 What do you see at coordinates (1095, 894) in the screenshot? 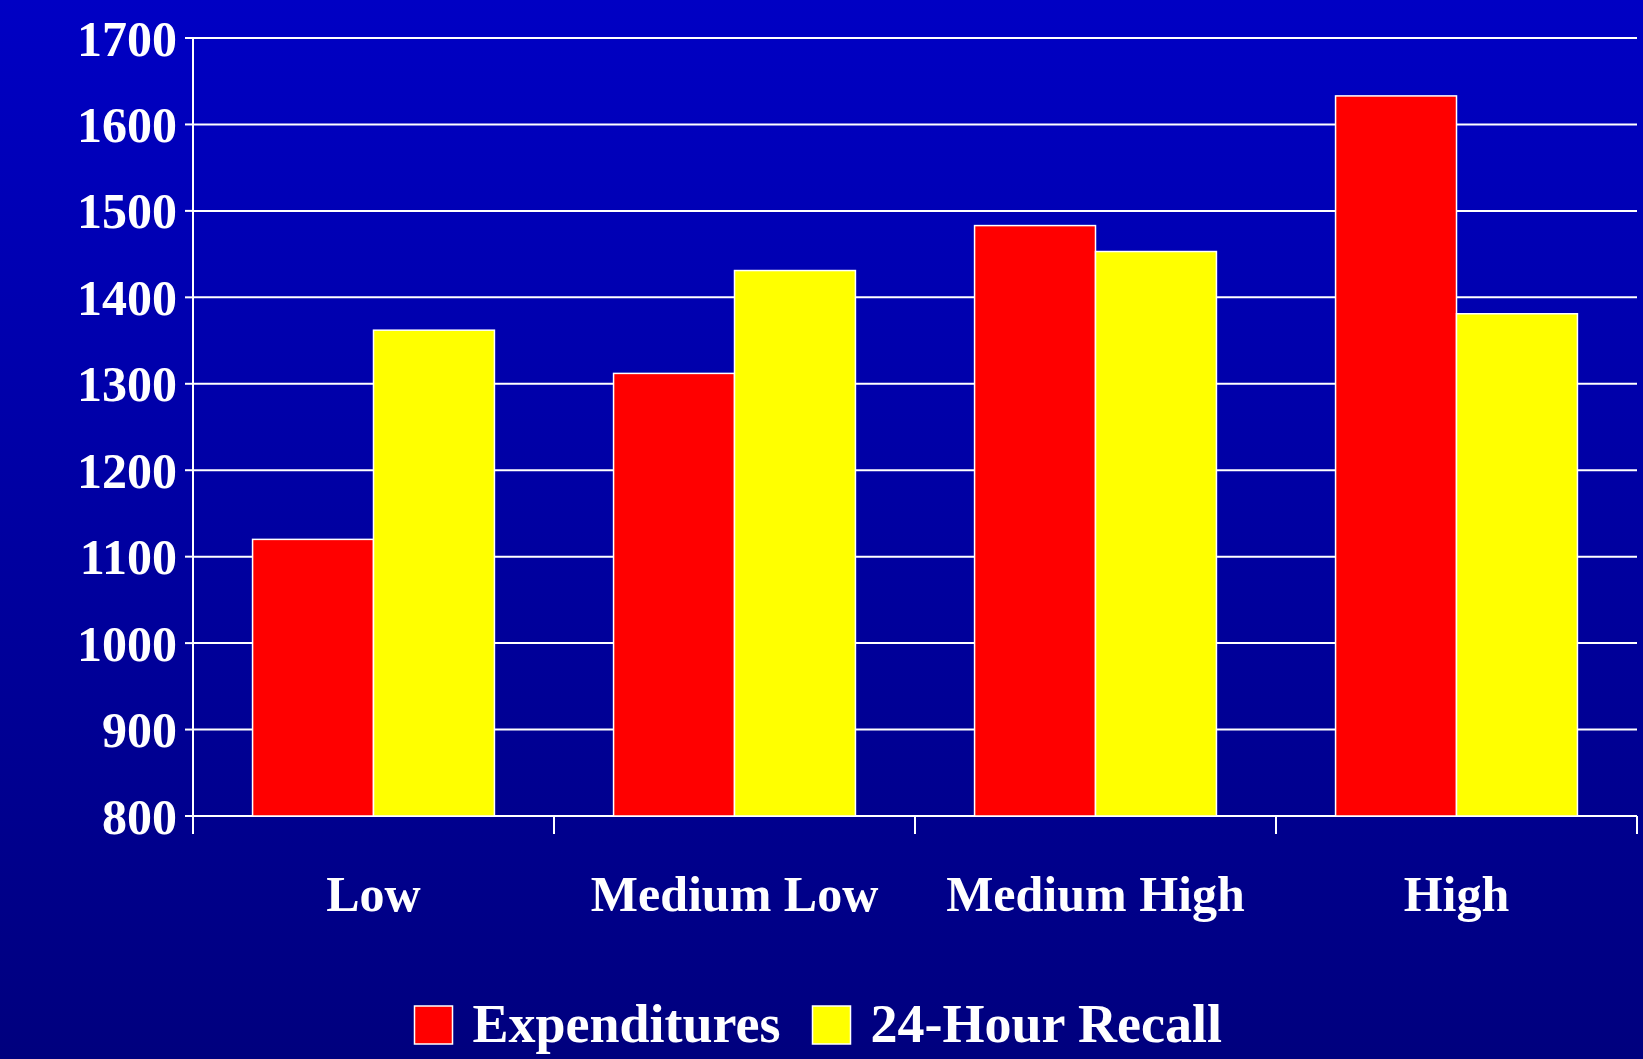
I see `x-tick-label: Medium High` at bounding box center [1095, 894].